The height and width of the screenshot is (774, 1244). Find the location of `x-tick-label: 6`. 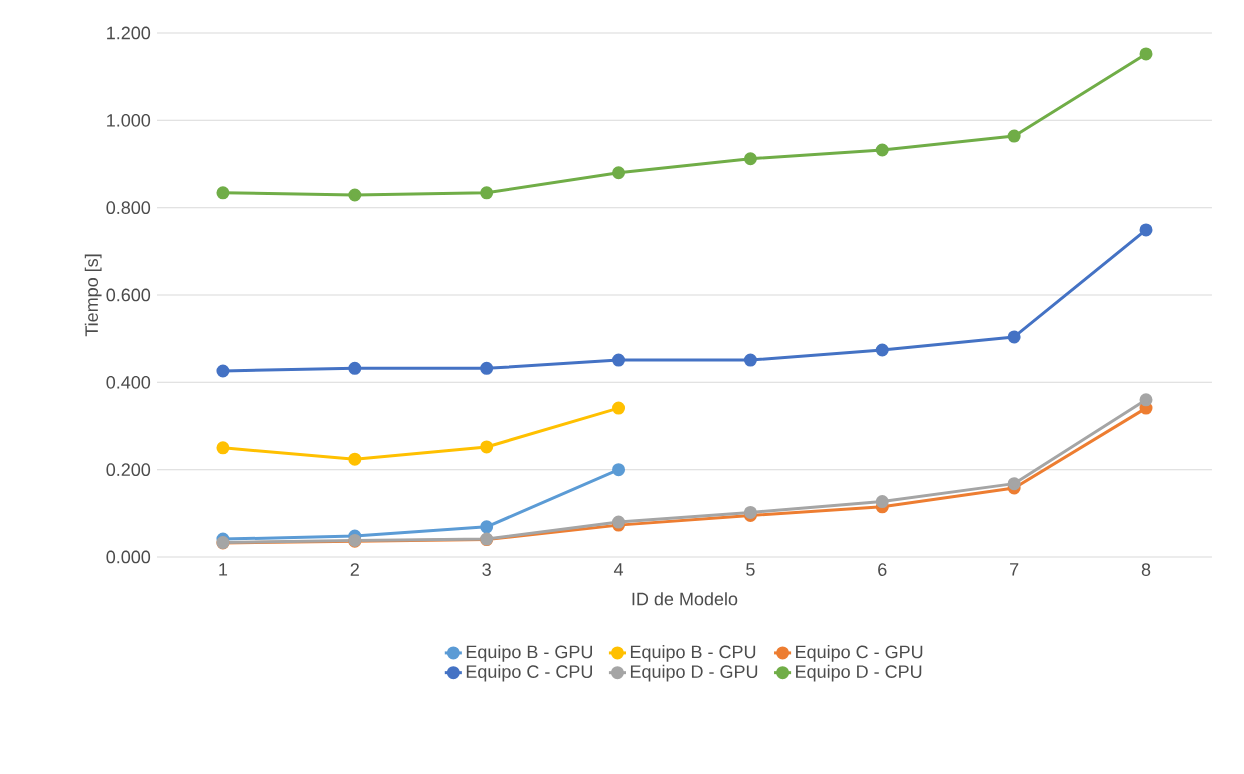

x-tick-label: 6 is located at coordinates (882, 569).